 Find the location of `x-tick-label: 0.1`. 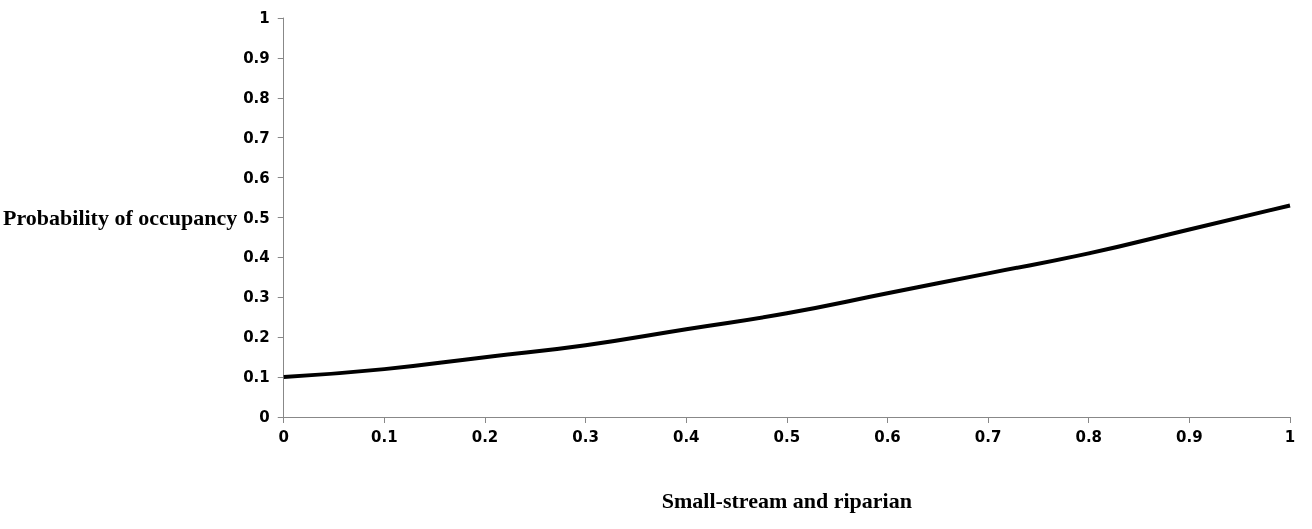

x-tick-label: 0.1 is located at coordinates (384, 436).